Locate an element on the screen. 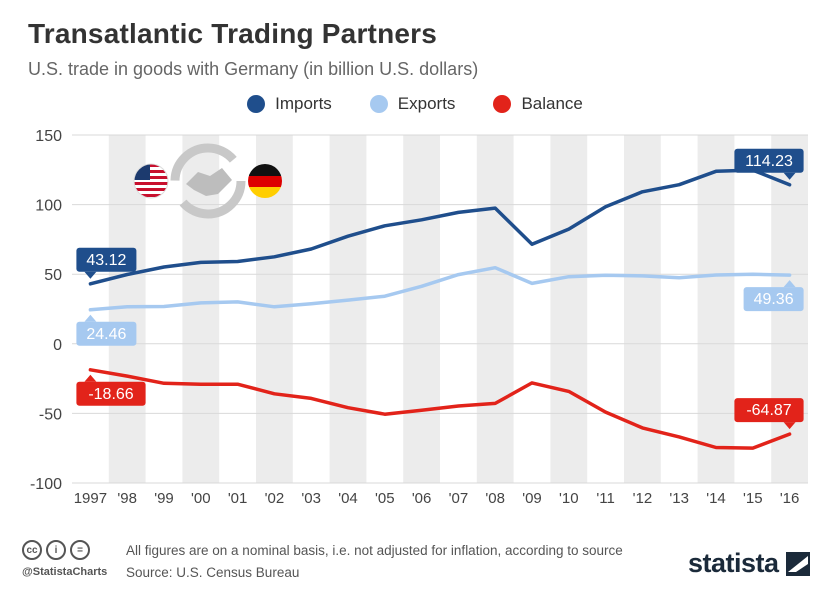  x-tick-label: '07 is located at coordinates (459, 498).